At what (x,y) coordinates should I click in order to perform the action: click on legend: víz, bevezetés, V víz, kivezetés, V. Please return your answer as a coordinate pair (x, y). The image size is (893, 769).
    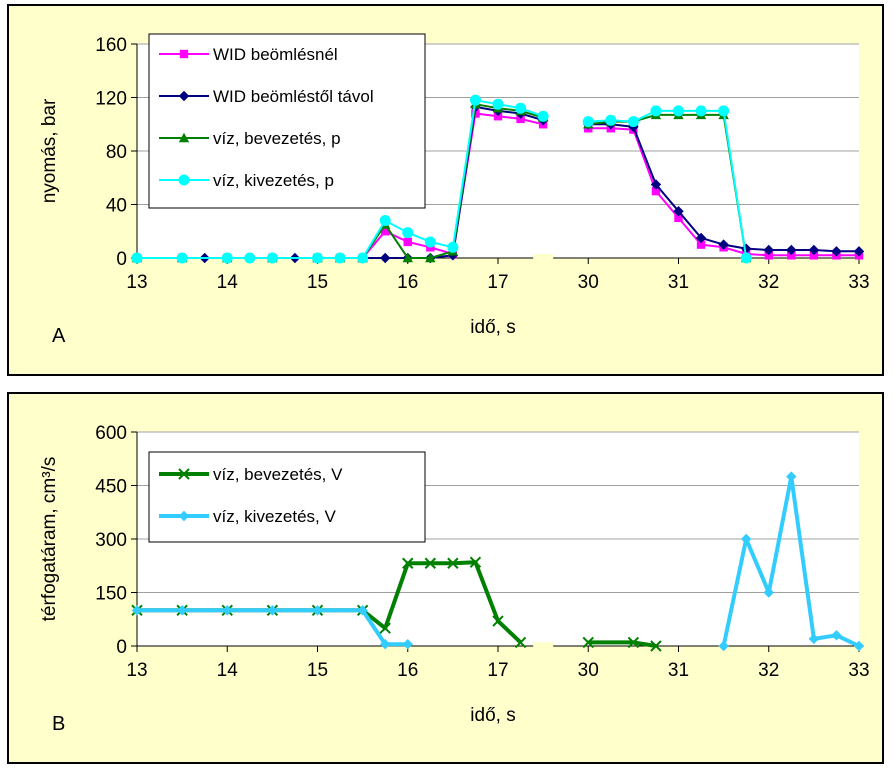
    Looking at the image, I should click on (287, 497).